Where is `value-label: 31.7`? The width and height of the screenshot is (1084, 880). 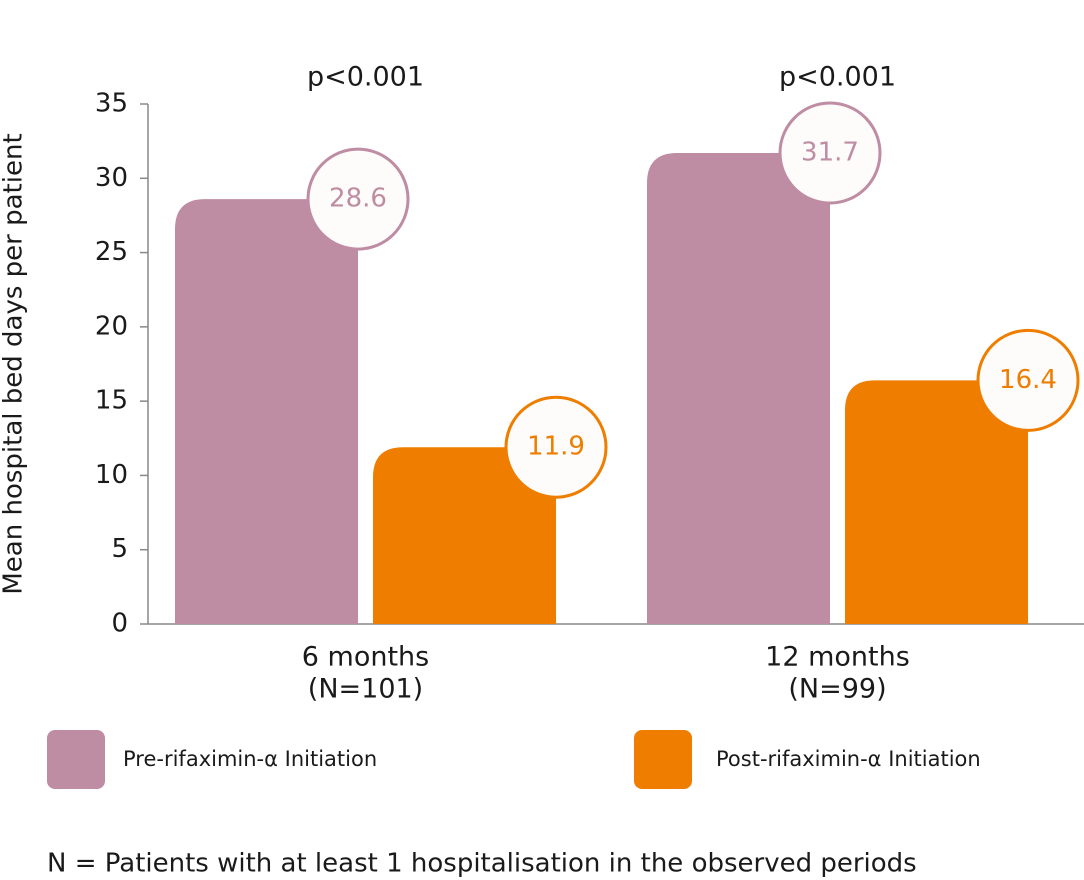 value-label: 31.7 is located at coordinates (830, 153).